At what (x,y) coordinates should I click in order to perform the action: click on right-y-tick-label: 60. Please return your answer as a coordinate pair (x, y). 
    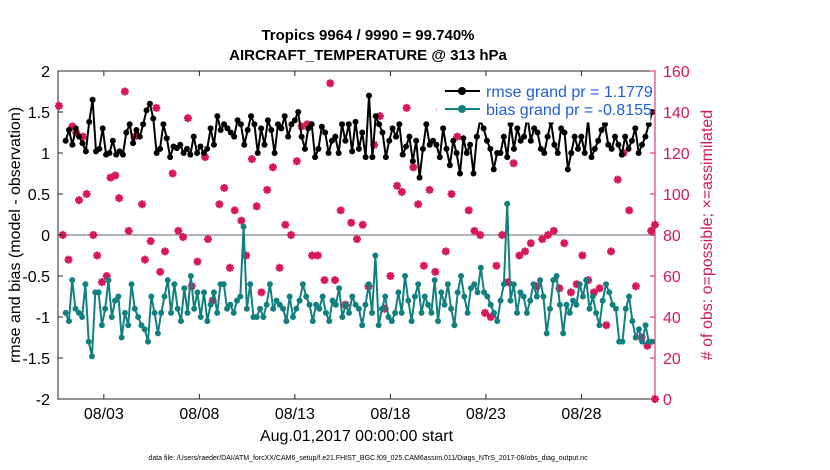
    Looking at the image, I should click on (672, 277).